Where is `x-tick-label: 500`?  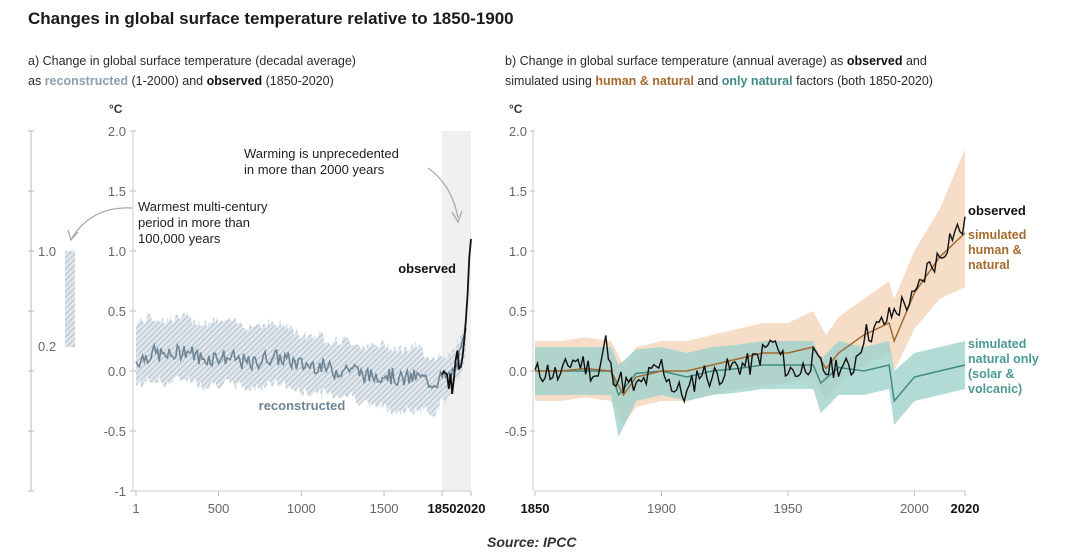 x-tick-label: 500 is located at coordinates (219, 508).